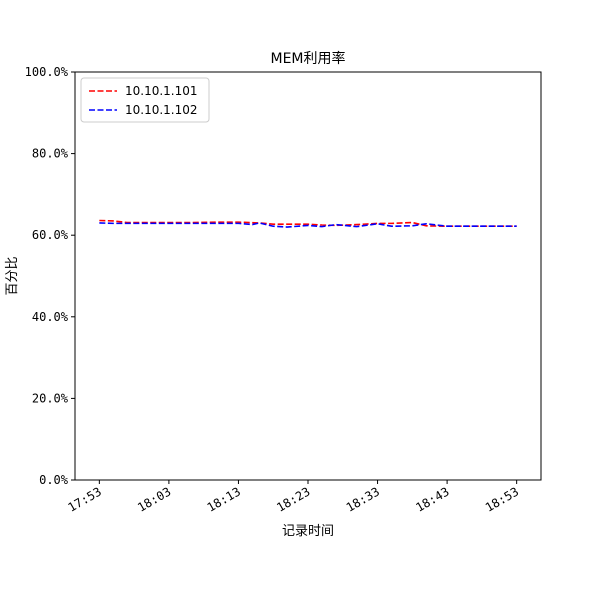  What do you see at coordinates (47, 72) in the screenshot?
I see `y-tick-label: 100.0%` at bounding box center [47, 72].